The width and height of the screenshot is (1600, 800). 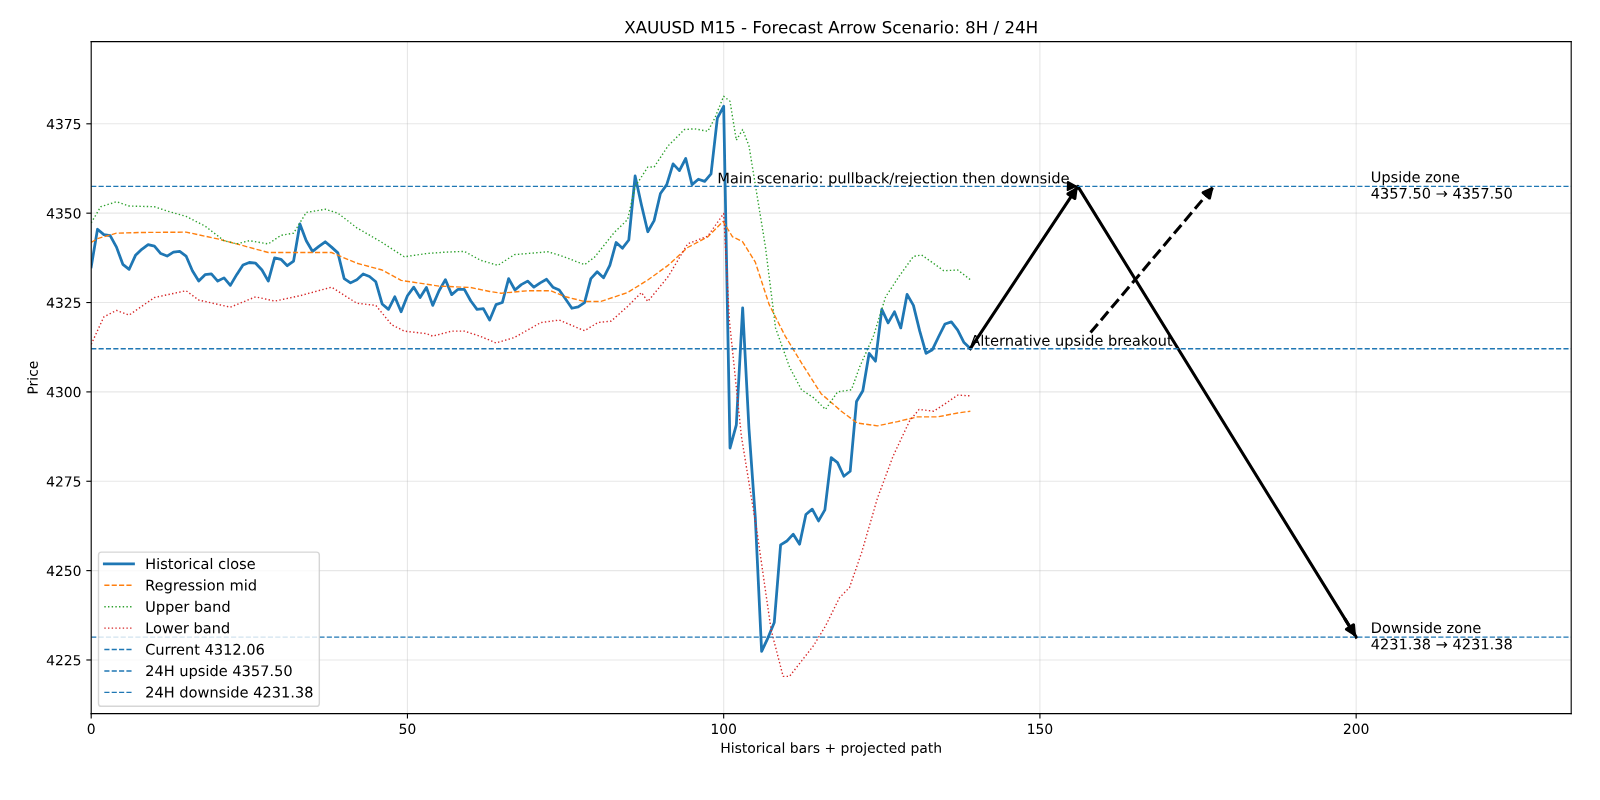 What do you see at coordinates (91, 729) in the screenshot?
I see `x-tick-label: 0` at bounding box center [91, 729].